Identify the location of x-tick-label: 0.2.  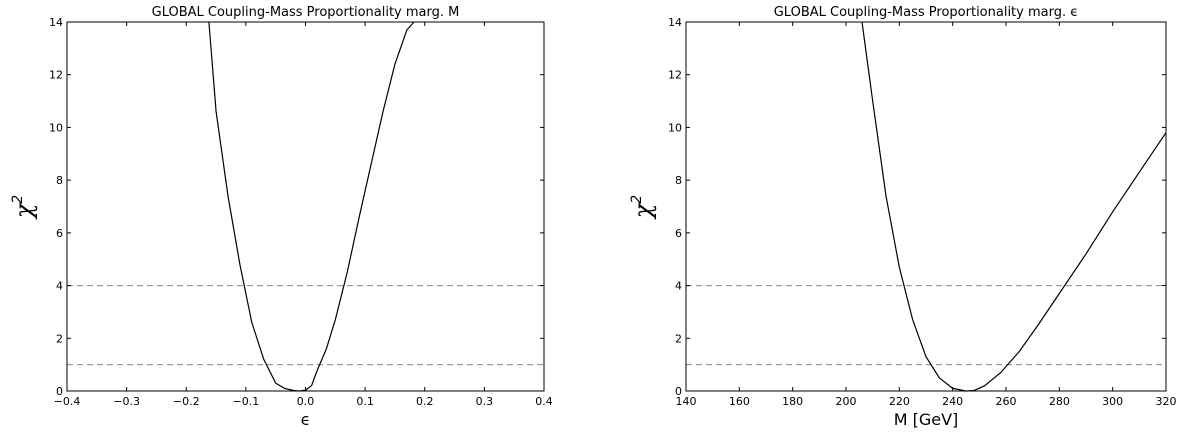
(425, 401).